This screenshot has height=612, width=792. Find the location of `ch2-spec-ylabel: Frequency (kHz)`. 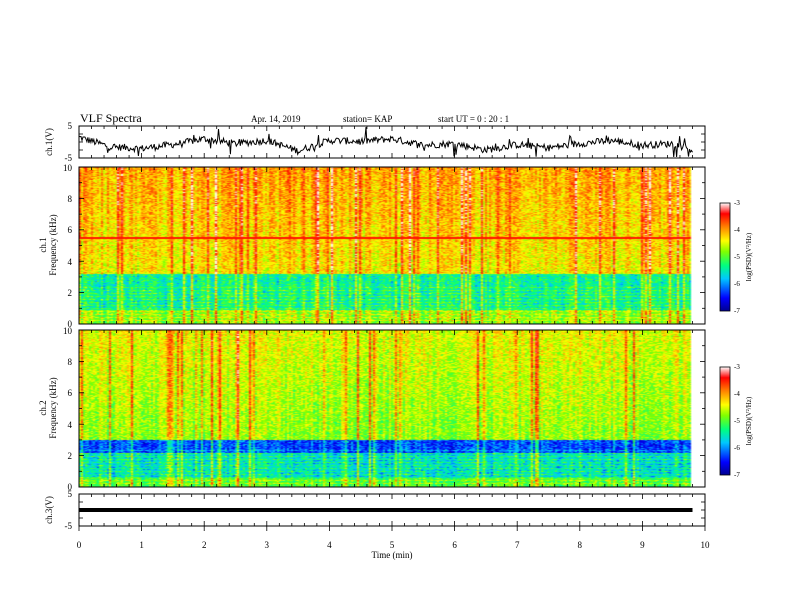

ch2-spec-ylabel: Frequency (kHz) is located at coordinates (53, 407).